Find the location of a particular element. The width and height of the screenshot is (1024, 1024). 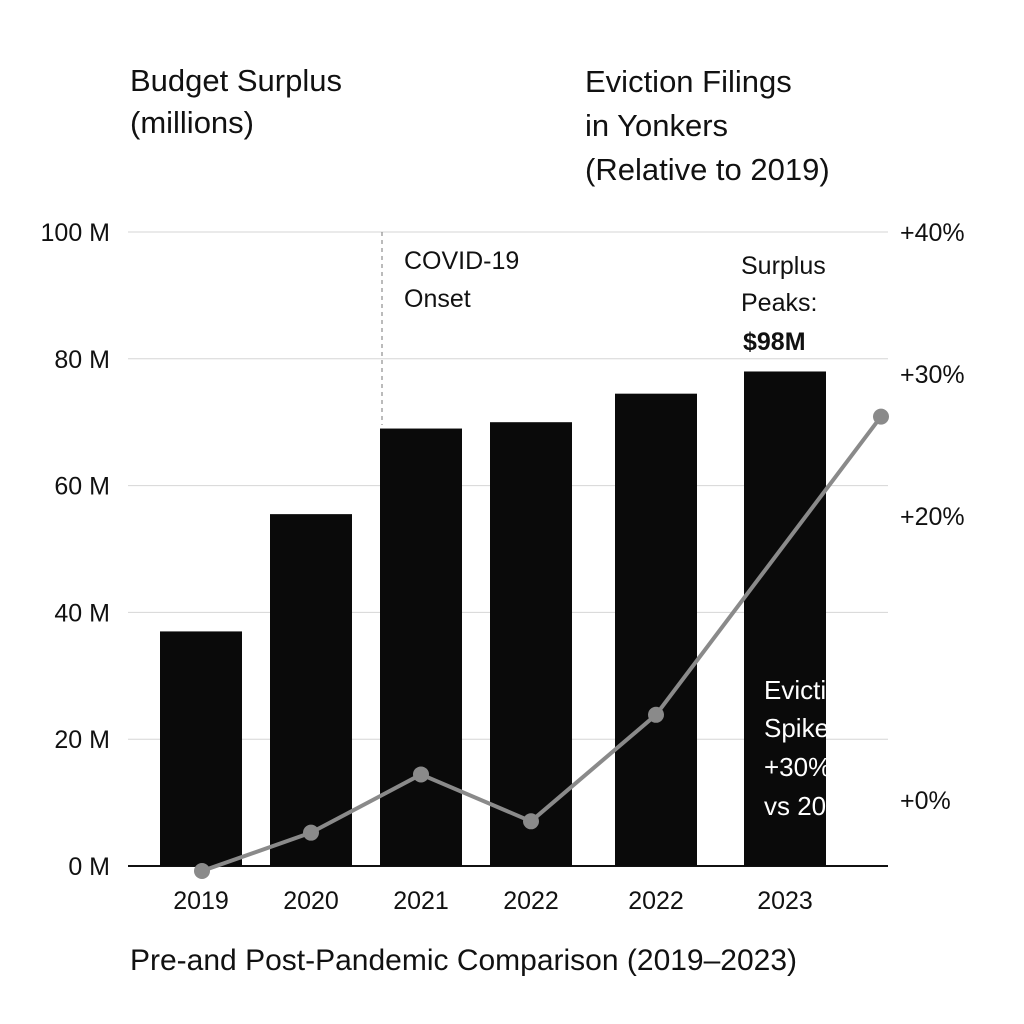

bar-2020 is located at coordinates (311, 690).